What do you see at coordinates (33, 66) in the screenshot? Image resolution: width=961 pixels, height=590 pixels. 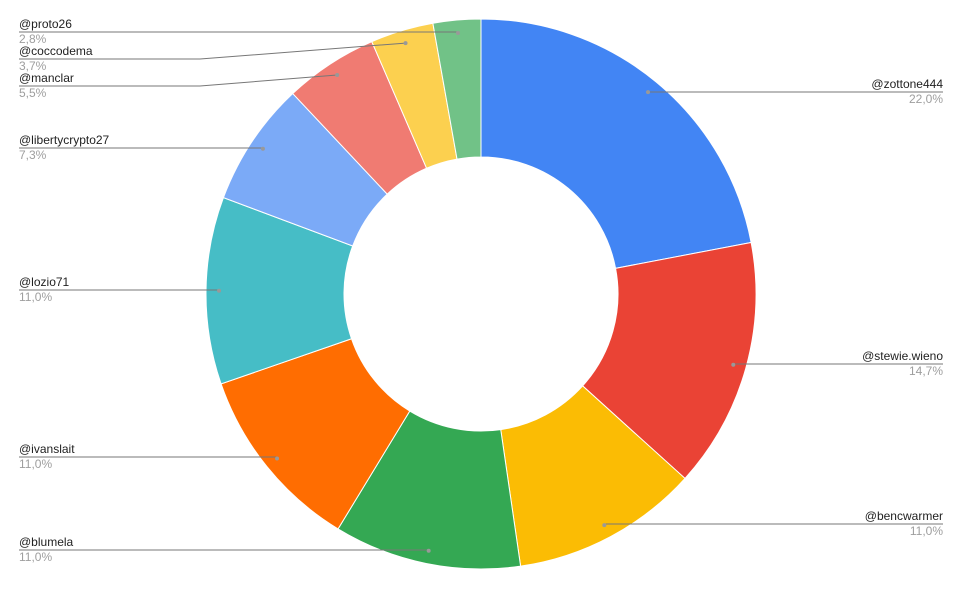 I see `slice-value: 3,7%` at bounding box center [33, 66].